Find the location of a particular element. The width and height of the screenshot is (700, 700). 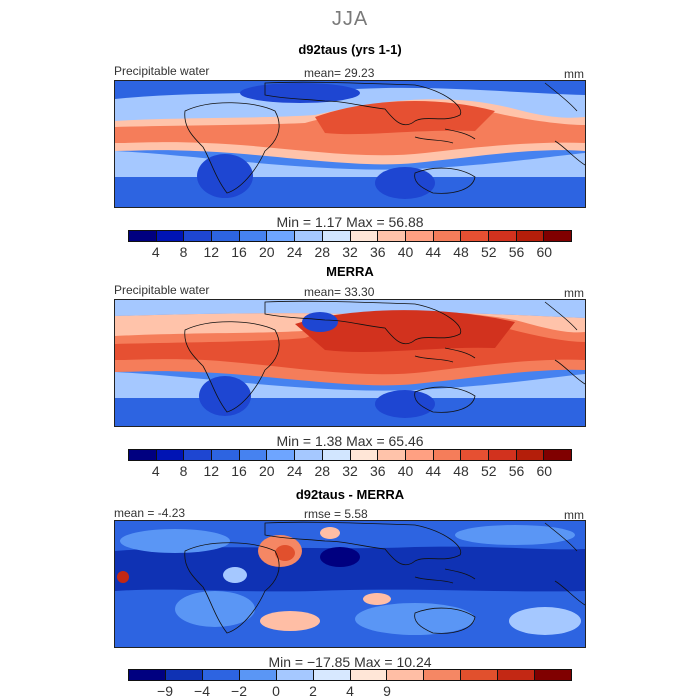

panel-1-title: d92taus (yrs 1-1) is located at coordinates (350, 49).